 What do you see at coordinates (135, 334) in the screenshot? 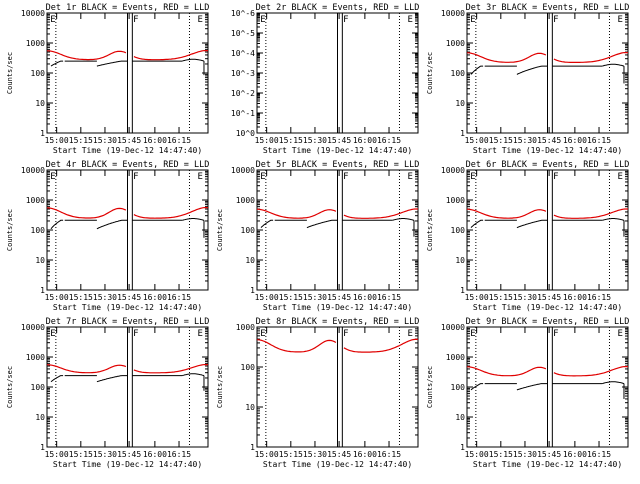
I see `event-marker-f: F` at bounding box center [135, 334].